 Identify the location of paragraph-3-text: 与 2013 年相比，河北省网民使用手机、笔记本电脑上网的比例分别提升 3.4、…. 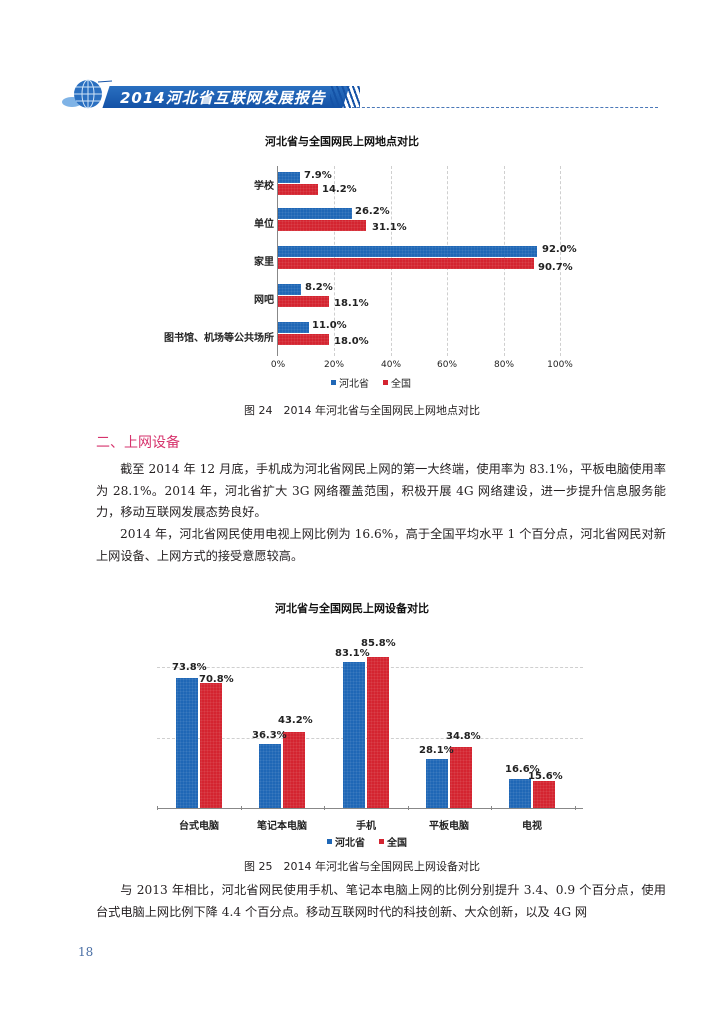
(381, 901).